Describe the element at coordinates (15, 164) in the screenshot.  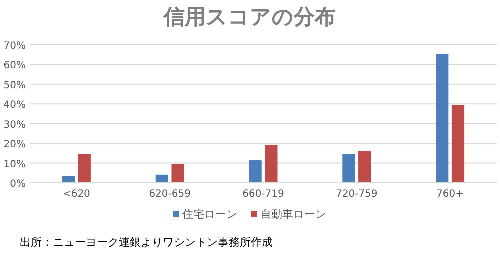
I see `y-tick-label: 10%` at that location.